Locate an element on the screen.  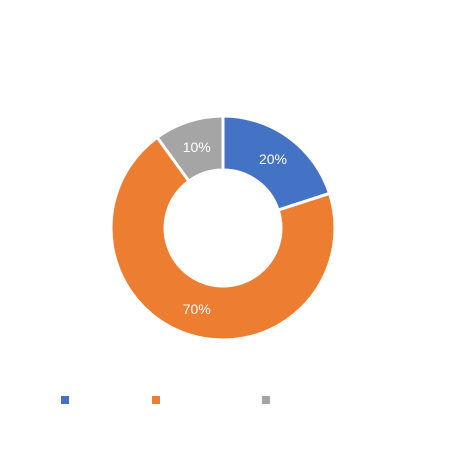
chart-legend is located at coordinates (230, 400).